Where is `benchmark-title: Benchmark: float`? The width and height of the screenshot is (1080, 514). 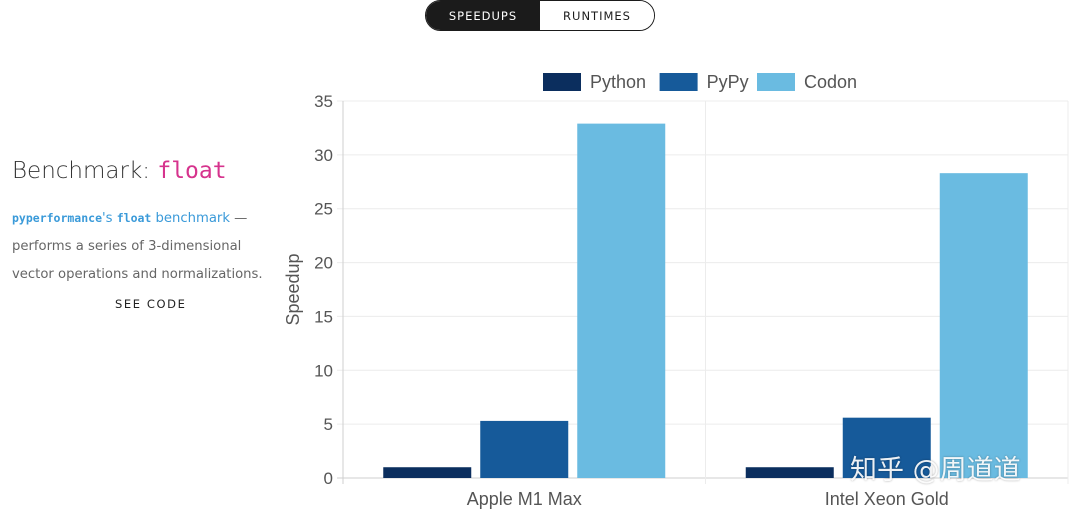
benchmark-title: Benchmark: float is located at coordinates (119, 171).